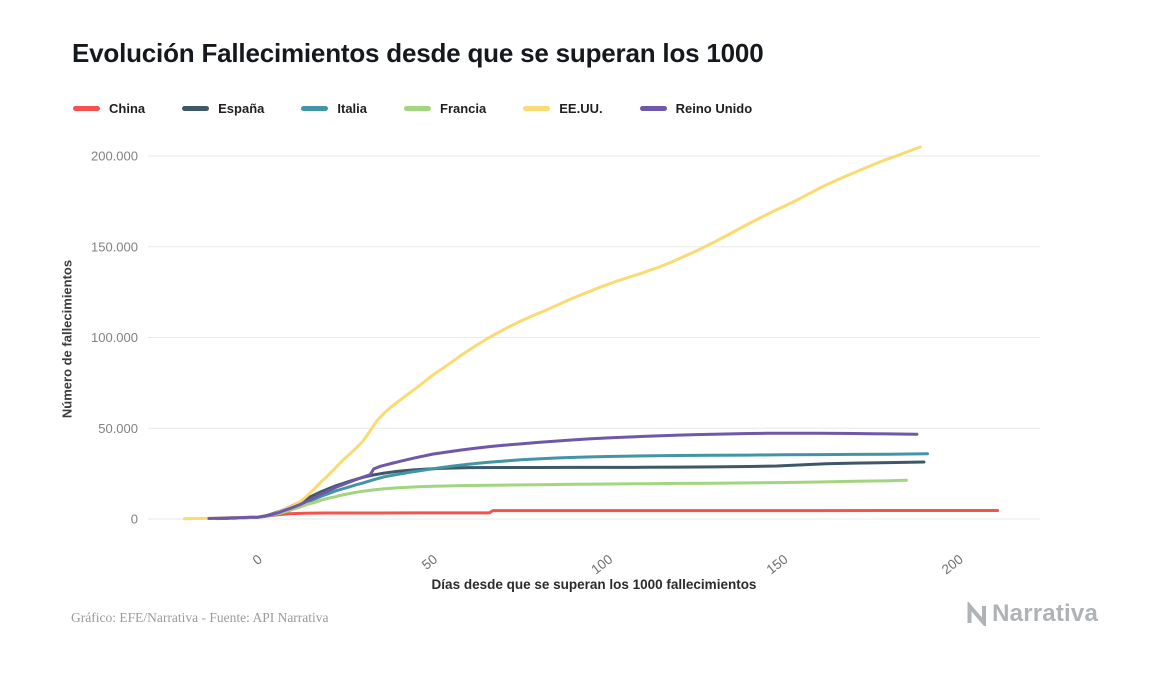 Image resolution: width=1157 pixels, height=674 pixels. Describe the element at coordinates (463, 108) in the screenshot. I see `legend-label: Francia` at that location.